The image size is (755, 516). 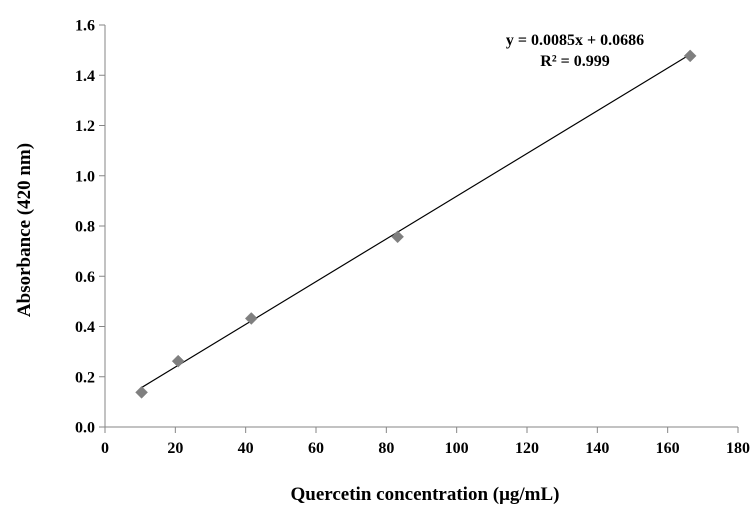 I want to click on x-axis-title: Quercetin concentration (μg/mL), so click(x=425, y=494).